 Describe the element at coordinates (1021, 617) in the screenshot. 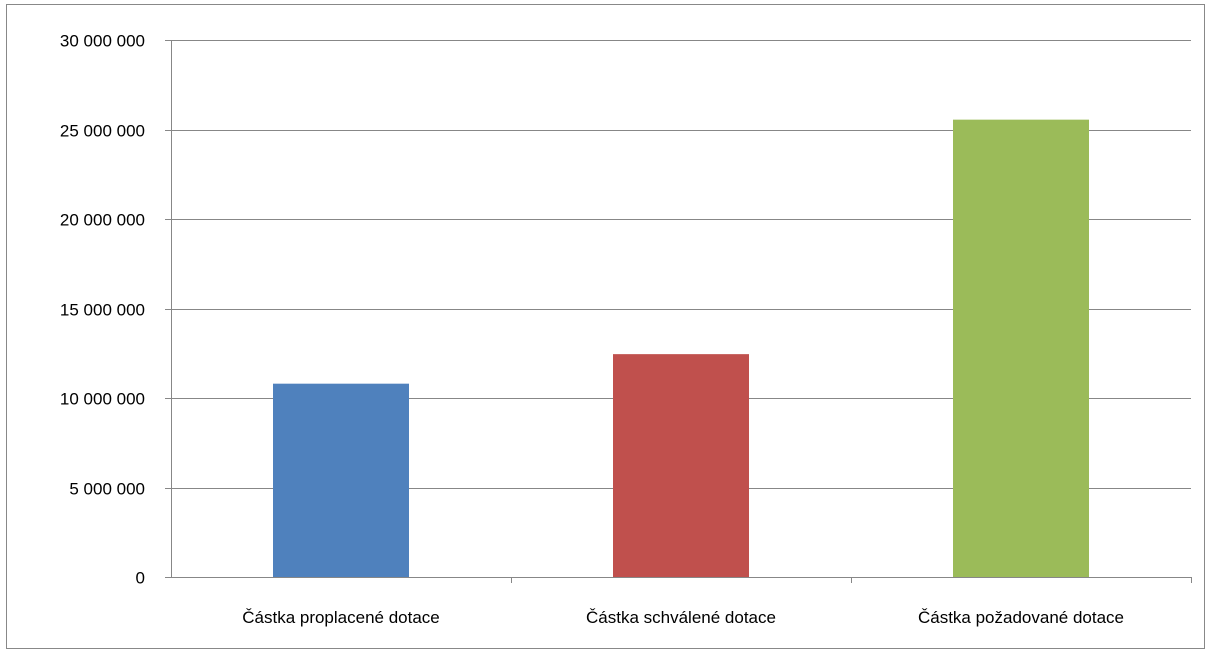

I see `x-category-label: Částka požadované dotace` at that location.